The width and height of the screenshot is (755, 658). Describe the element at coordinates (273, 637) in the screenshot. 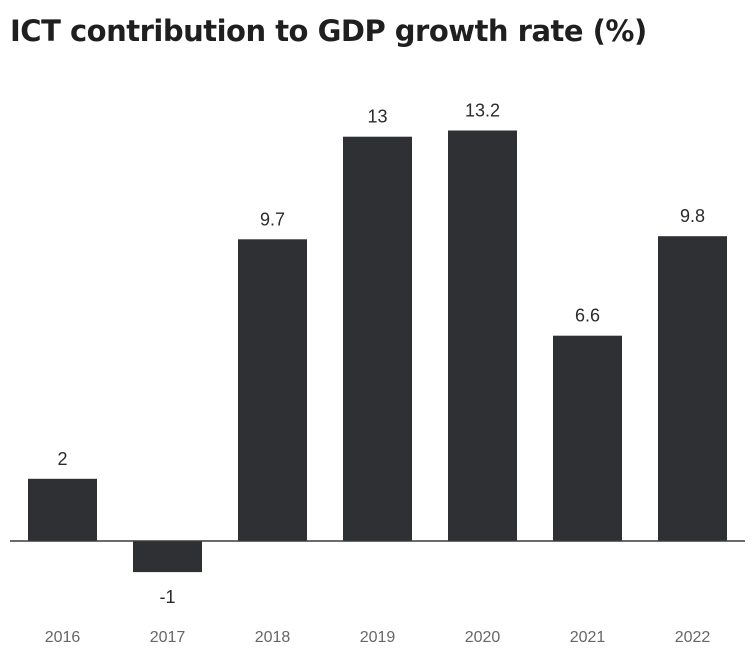

I see `x-tick-label-2018: 2018` at that location.